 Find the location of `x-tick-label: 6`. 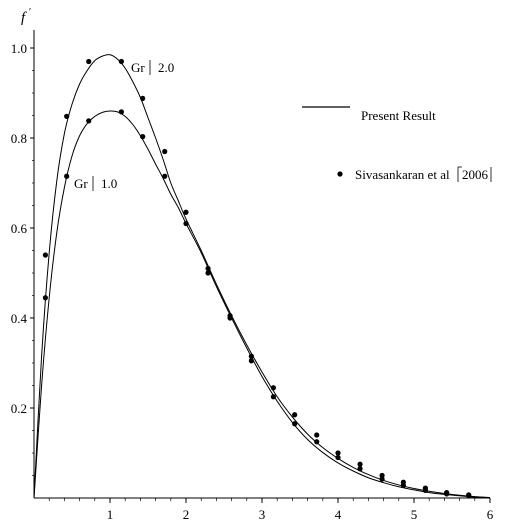

x-tick-label: 6 is located at coordinates (490, 514).